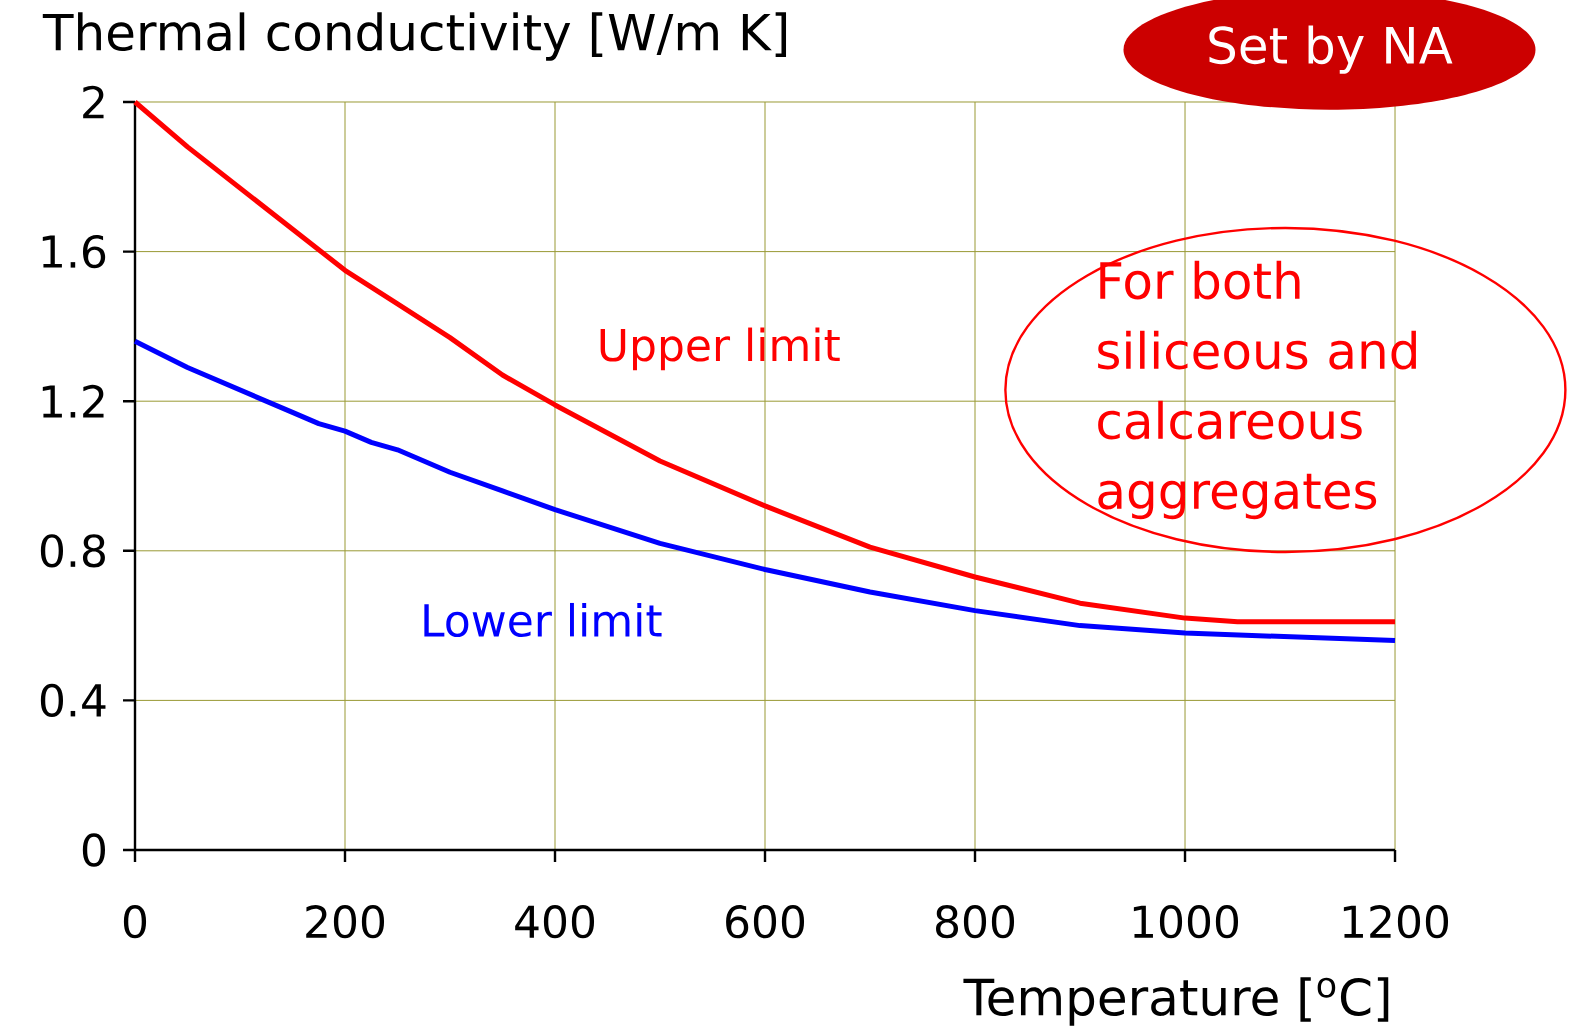 The image size is (1584, 1033). Describe the element at coordinates (73, 700) in the screenshot. I see `y-tick-label: 0.4` at that location.